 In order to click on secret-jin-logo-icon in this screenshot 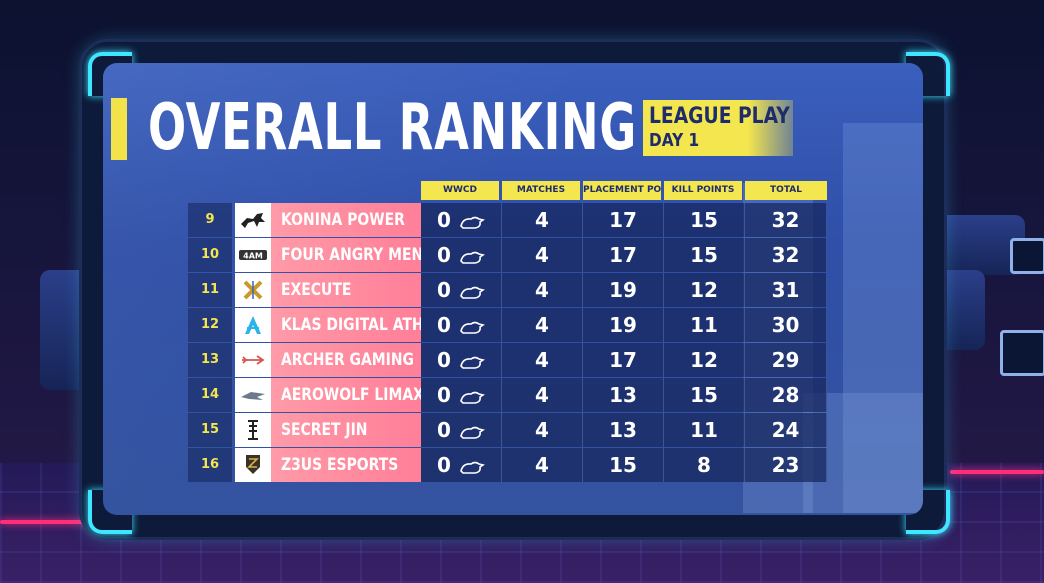, I will do `click(253, 430)`.